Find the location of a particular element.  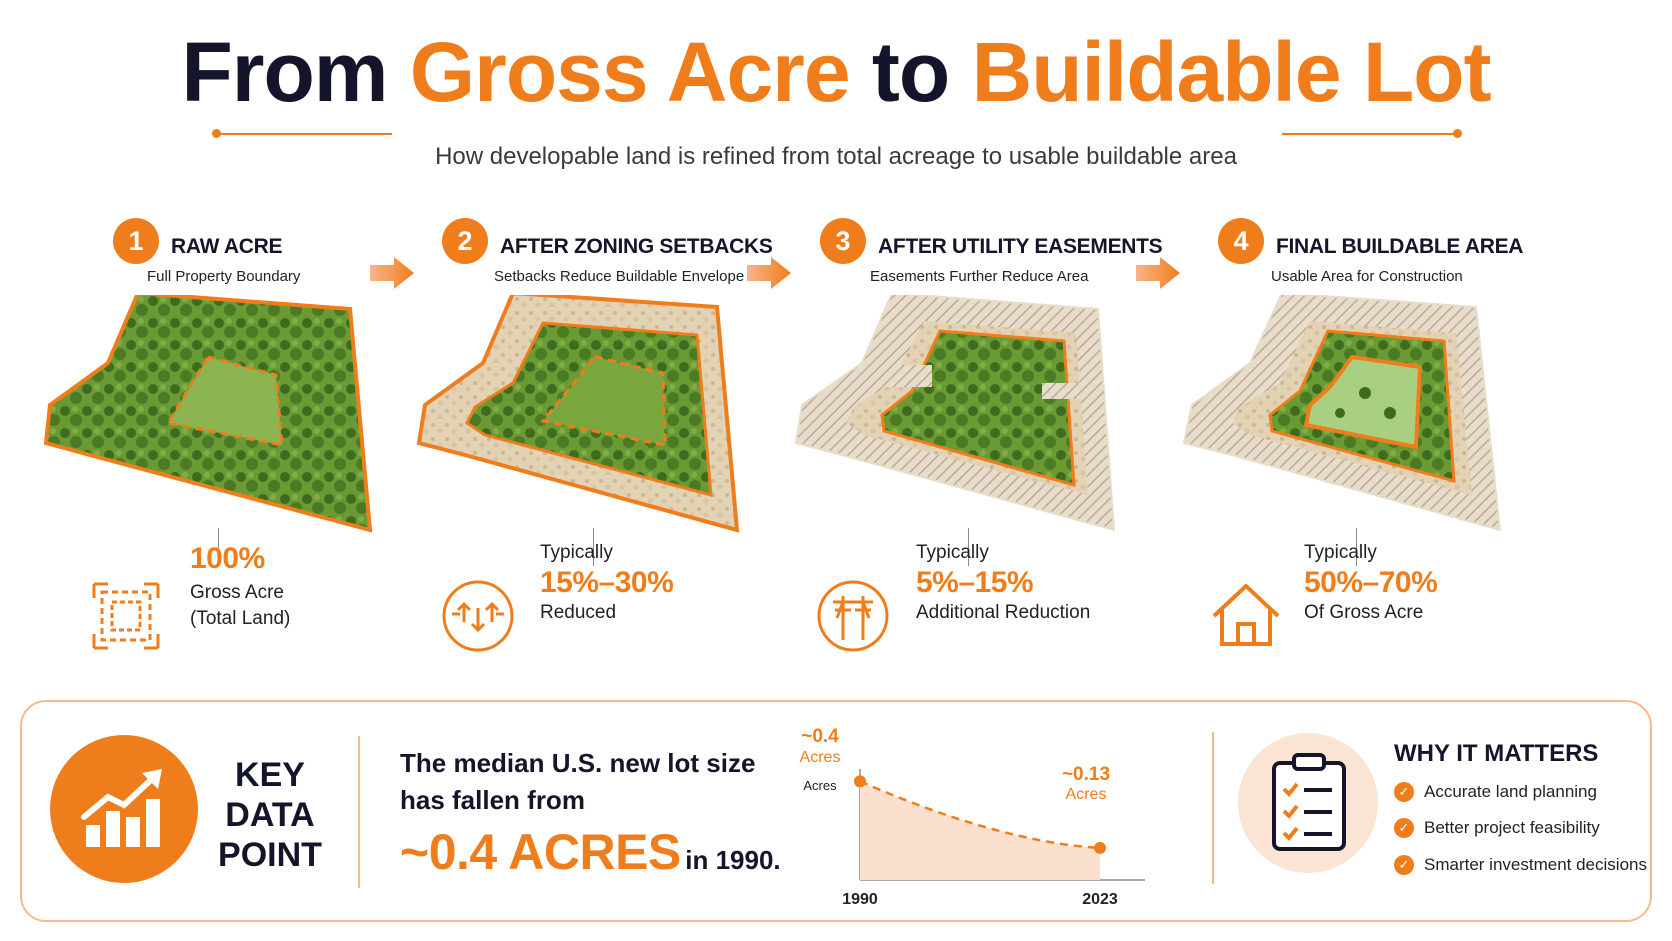

chart-point-1990 is located at coordinates (860, 781).